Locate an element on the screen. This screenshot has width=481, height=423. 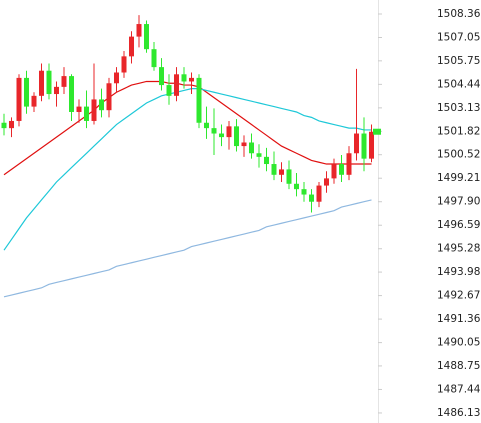
y-tick-label: 1505.75 is located at coordinates (458, 61).